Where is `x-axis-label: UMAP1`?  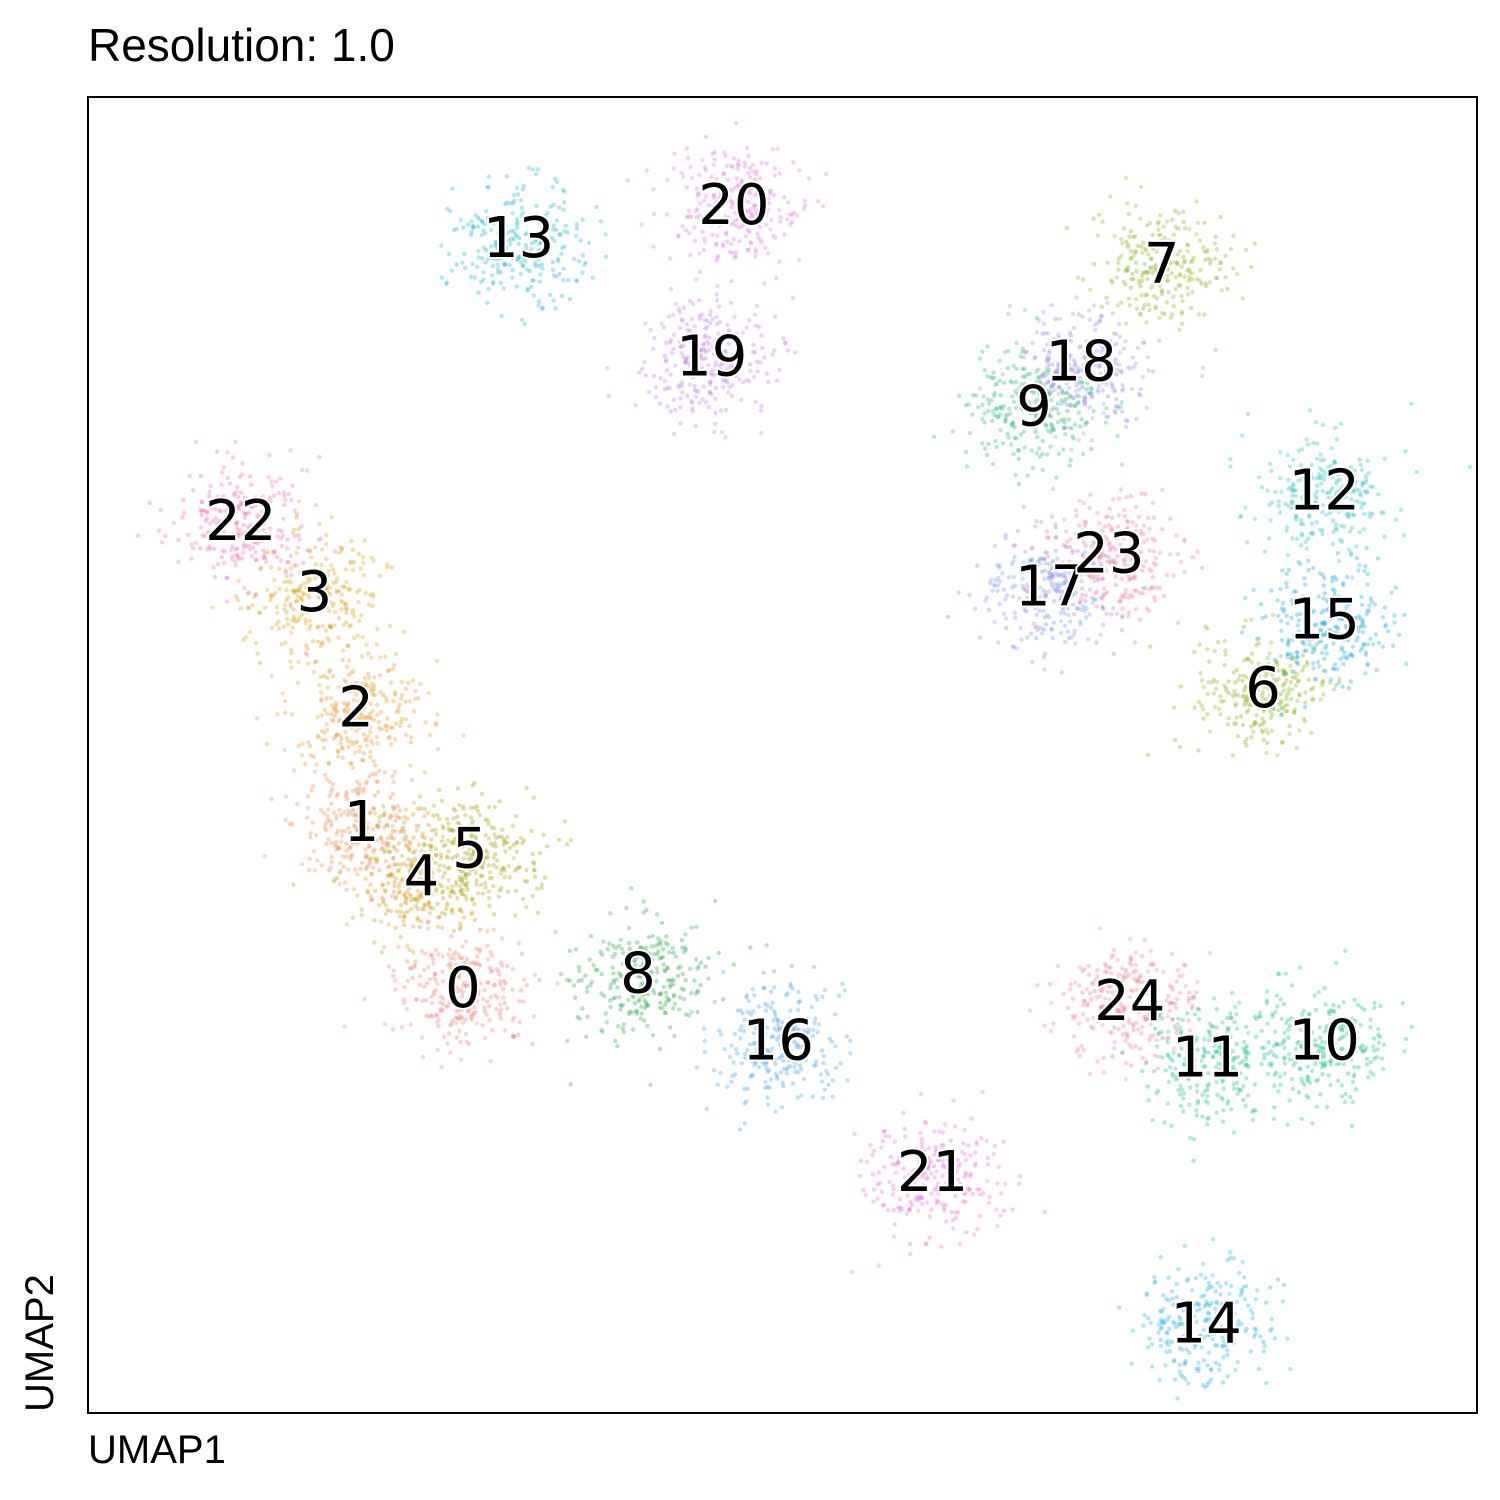 x-axis-label: UMAP1 is located at coordinates (157, 1450).